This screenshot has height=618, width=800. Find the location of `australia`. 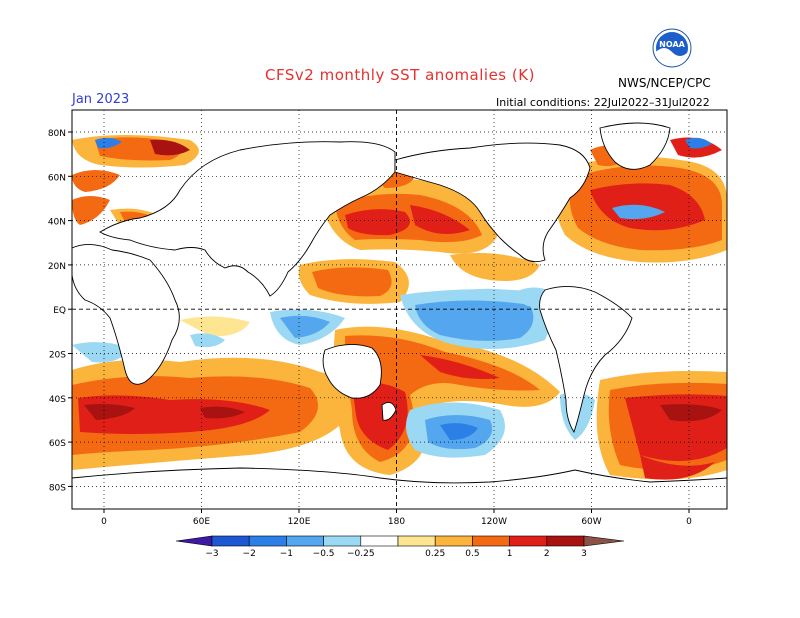

australia is located at coordinates (352, 371).